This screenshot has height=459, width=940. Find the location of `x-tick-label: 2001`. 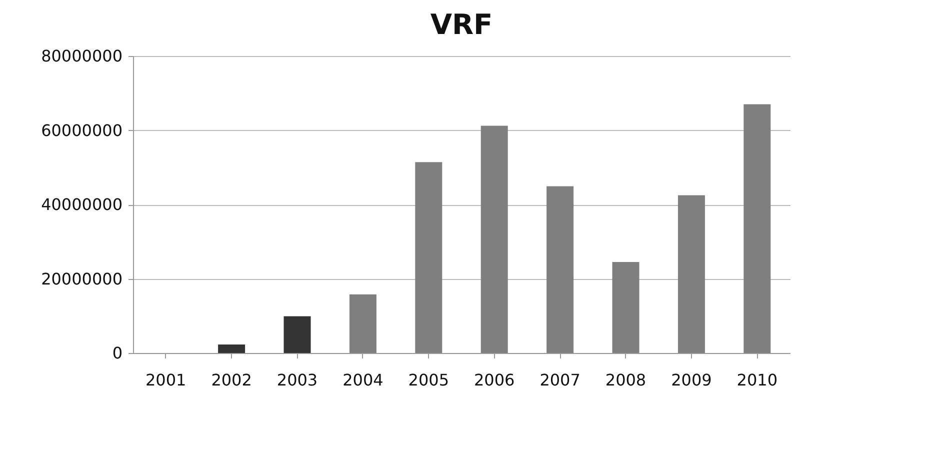

x-tick-label: 2001 is located at coordinates (165, 380).